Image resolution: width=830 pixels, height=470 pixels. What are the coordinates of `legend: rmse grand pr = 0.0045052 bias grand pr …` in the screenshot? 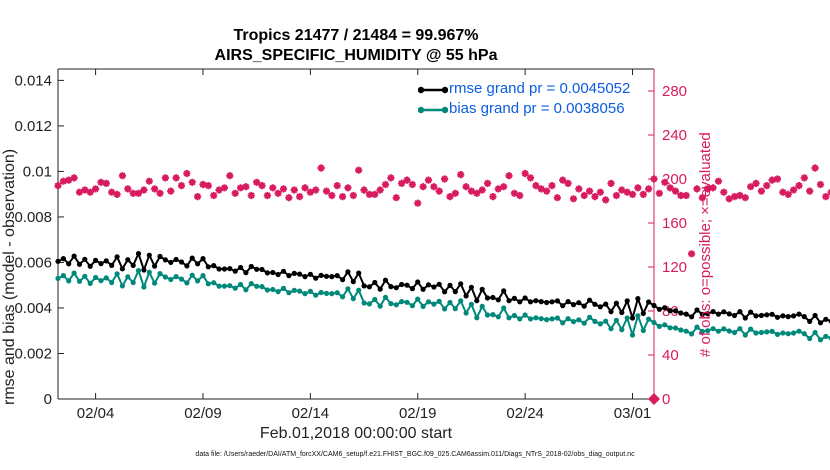 It's located at (528, 100).